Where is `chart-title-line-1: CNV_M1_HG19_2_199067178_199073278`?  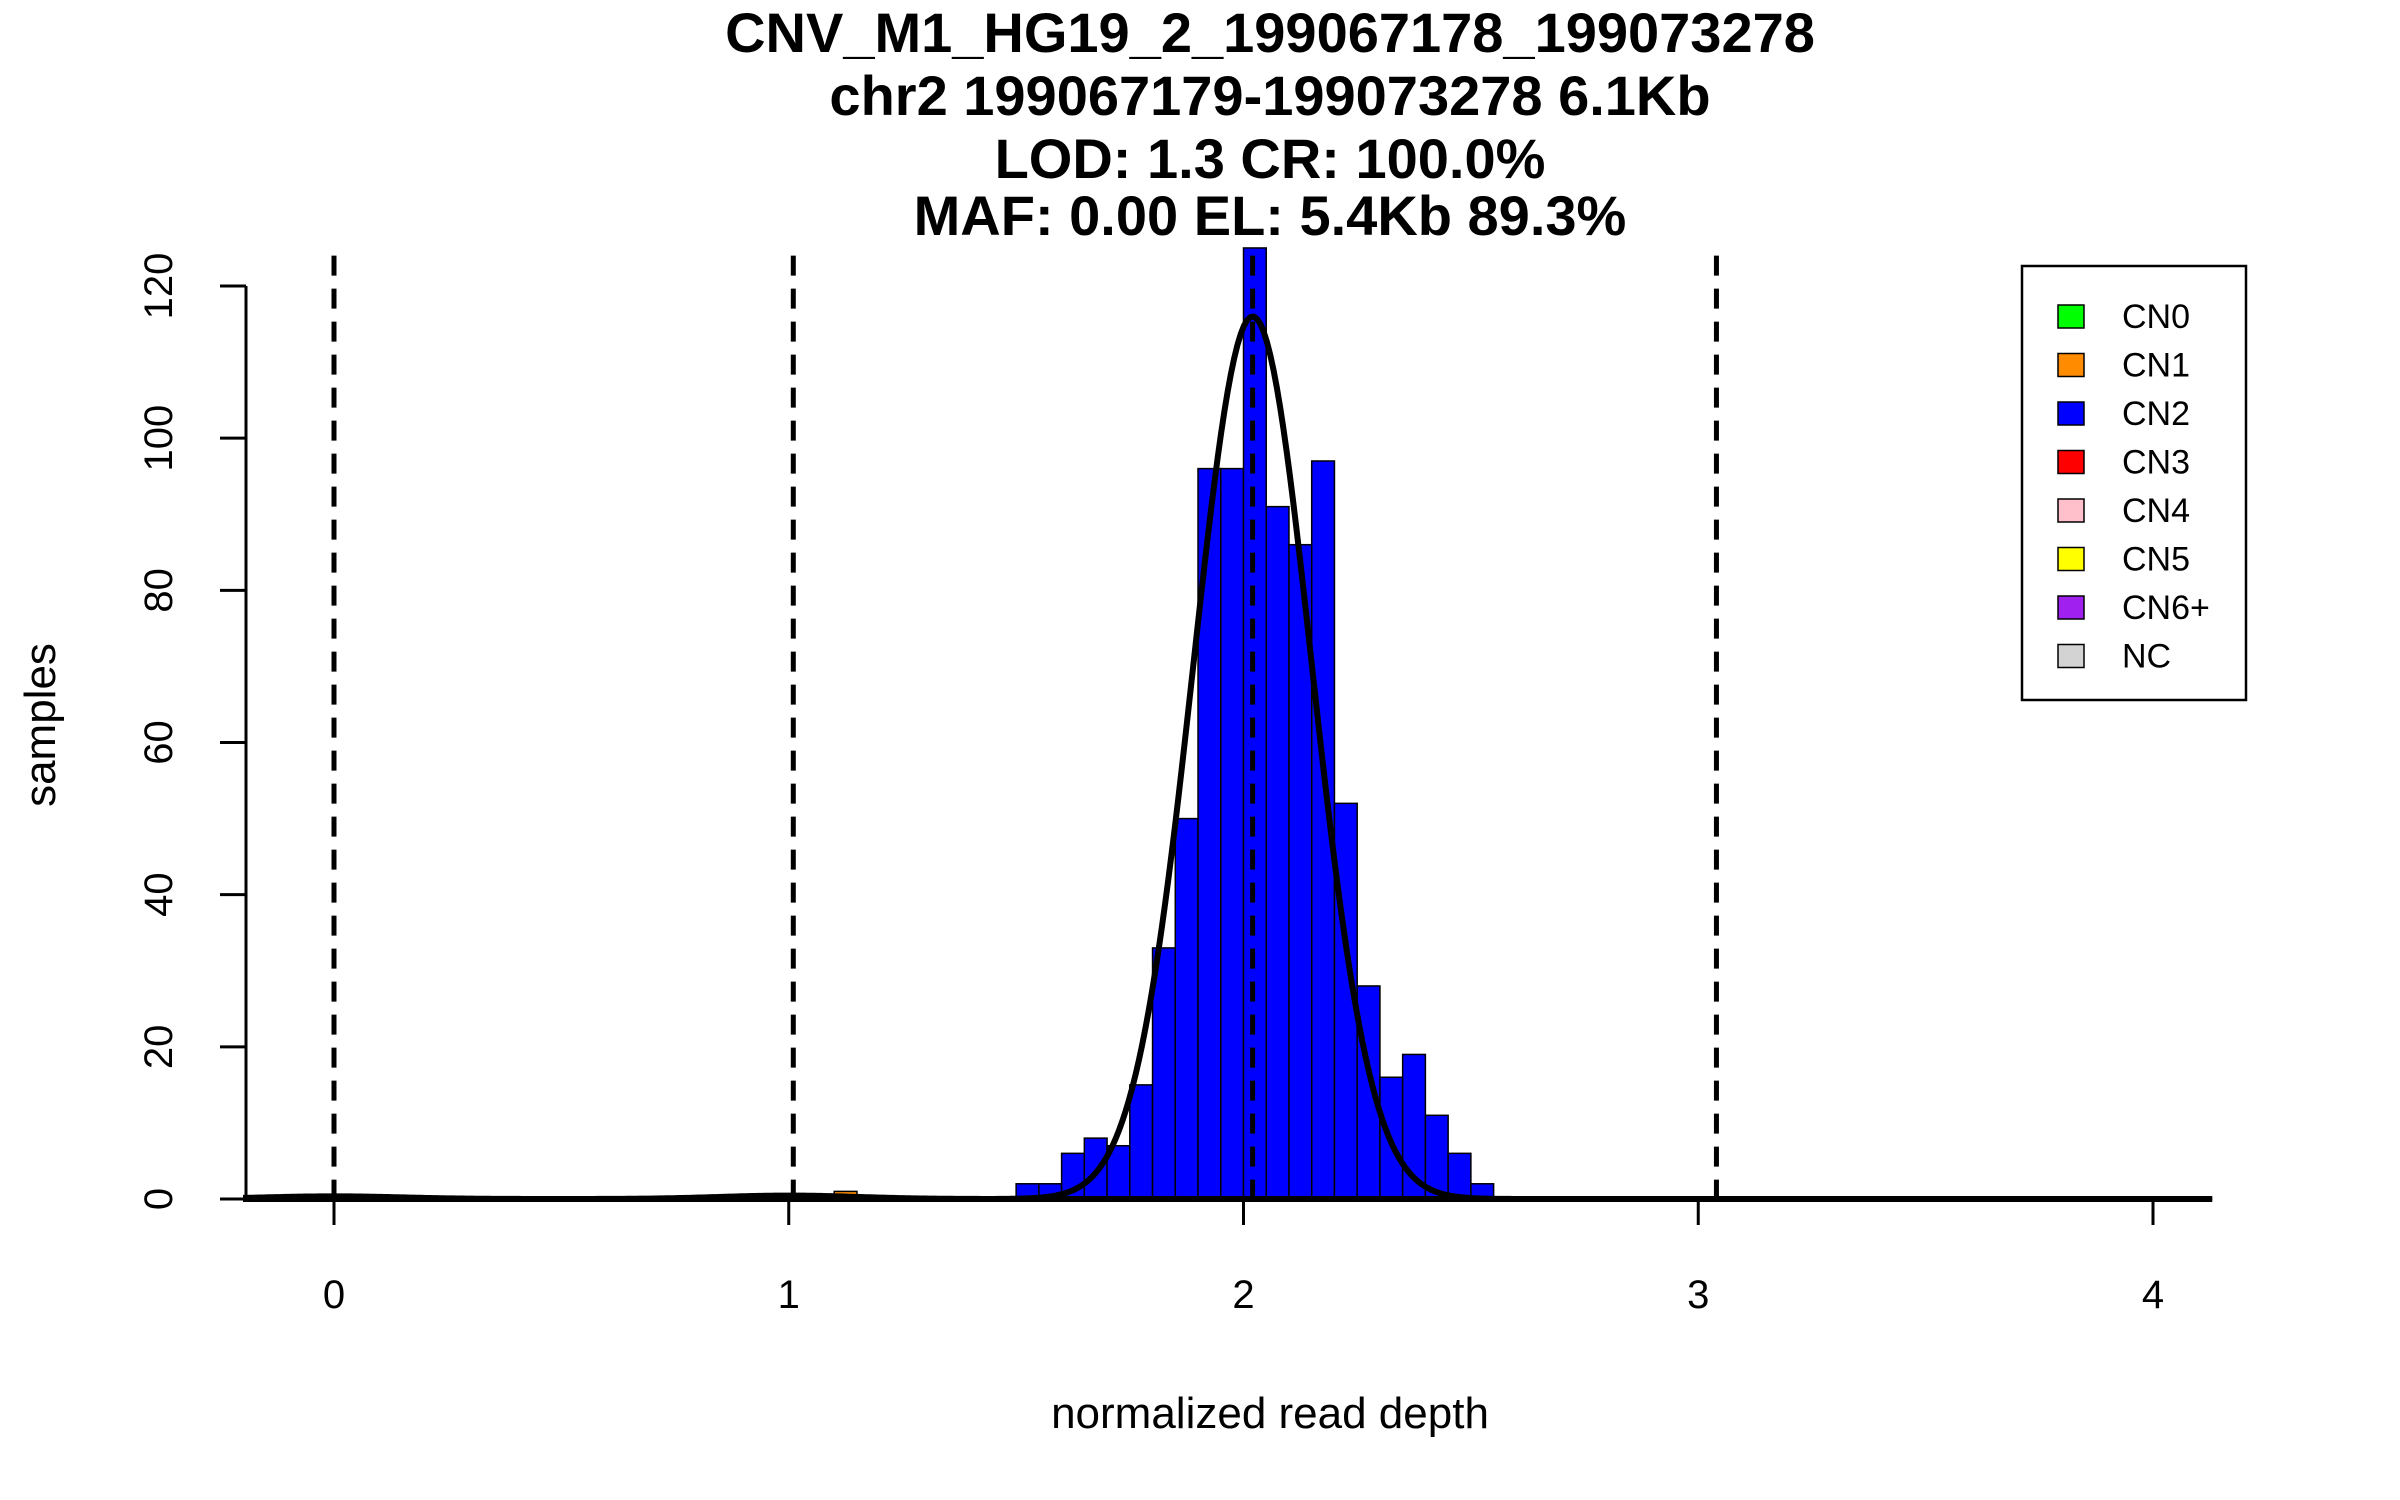
chart-title-line-1: CNV_M1_HG19_2_199067178_199073278 is located at coordinates (1270, 32).